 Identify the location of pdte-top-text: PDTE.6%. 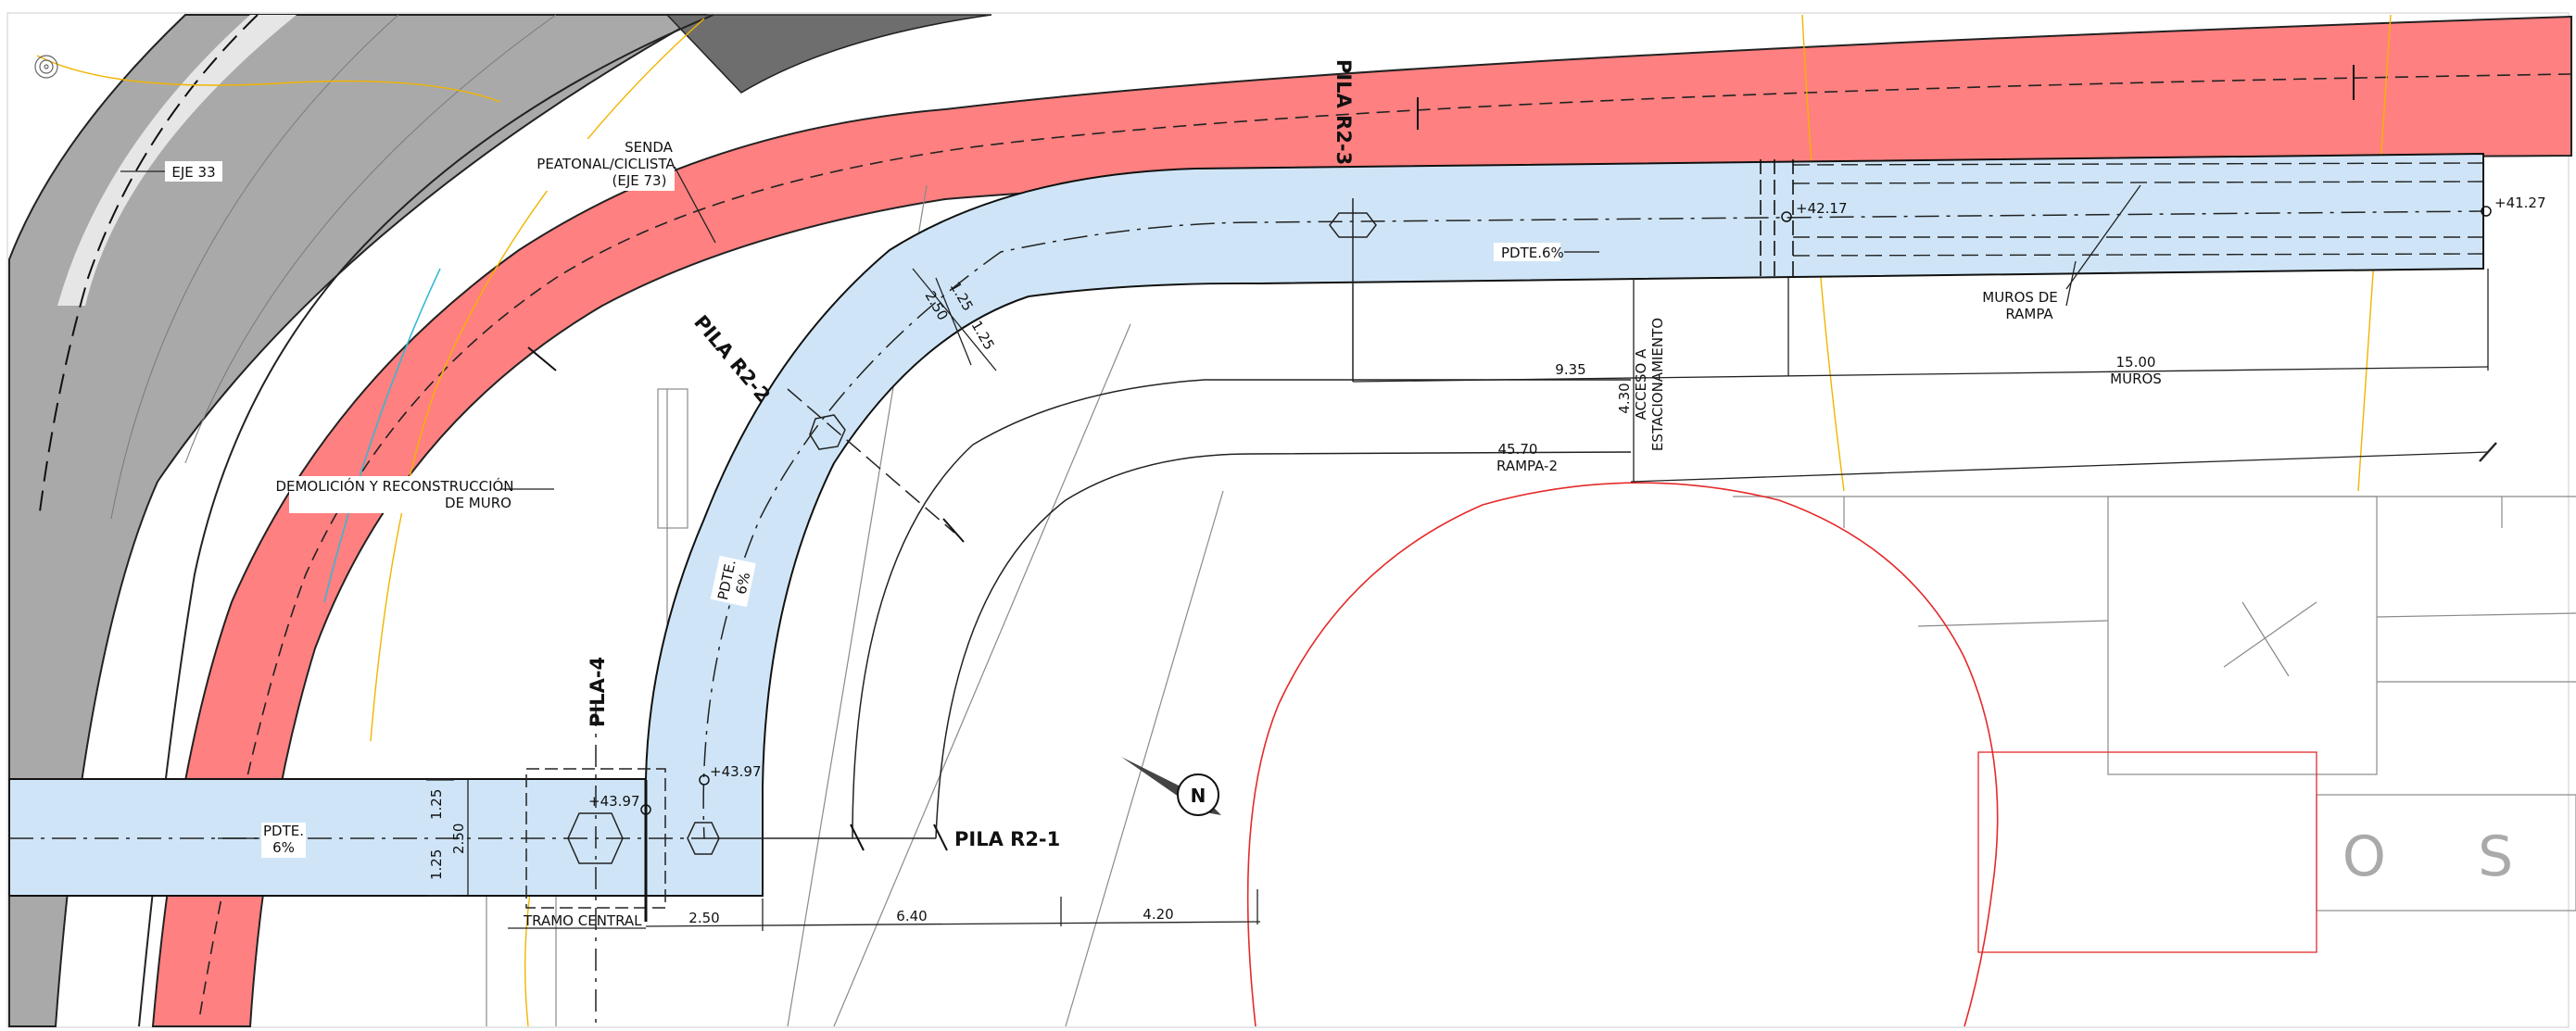
(1532, 253).